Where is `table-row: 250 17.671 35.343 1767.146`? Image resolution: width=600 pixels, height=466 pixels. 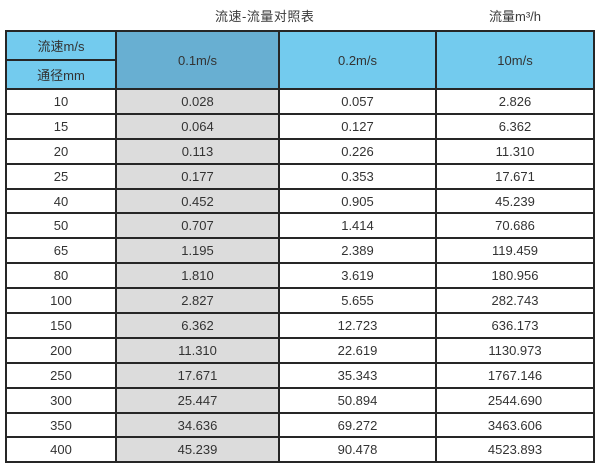 table-row: 250 17.671 35.343 1767.146 is located at coordinates (300, 375).